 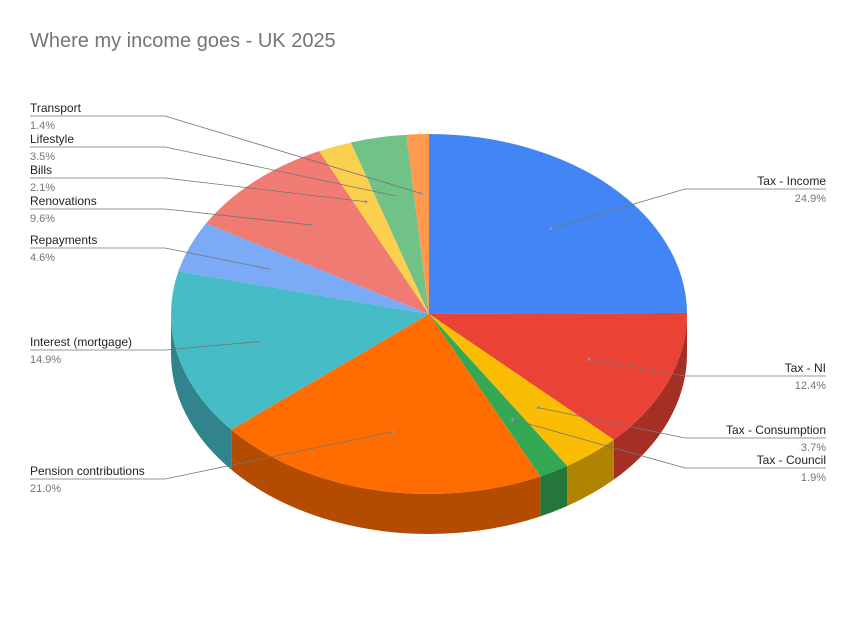 What do you see at coordinates (45, 360) in the screenshot?
I see `slice-pct-6: 14.9%` at bounding box center [45, 360].